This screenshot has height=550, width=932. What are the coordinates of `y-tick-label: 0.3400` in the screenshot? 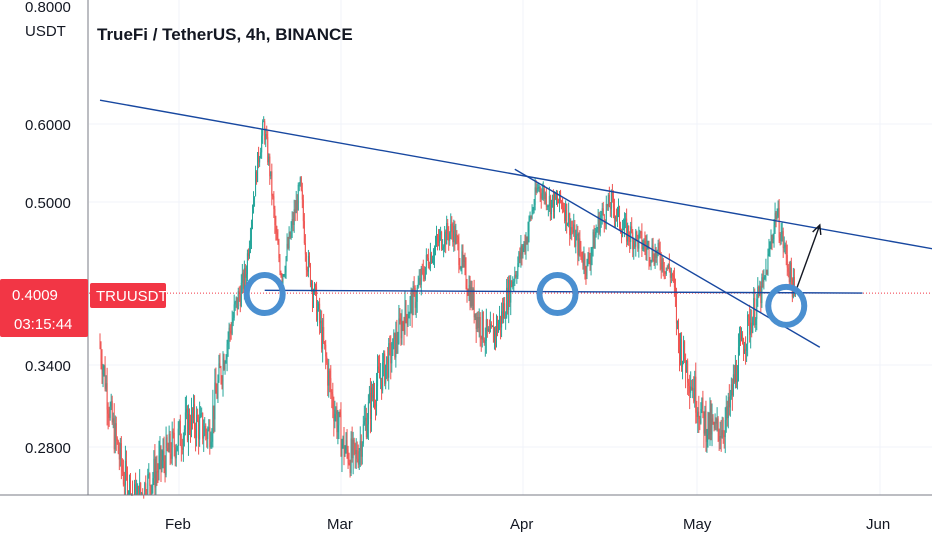 It's located at (48, 366).